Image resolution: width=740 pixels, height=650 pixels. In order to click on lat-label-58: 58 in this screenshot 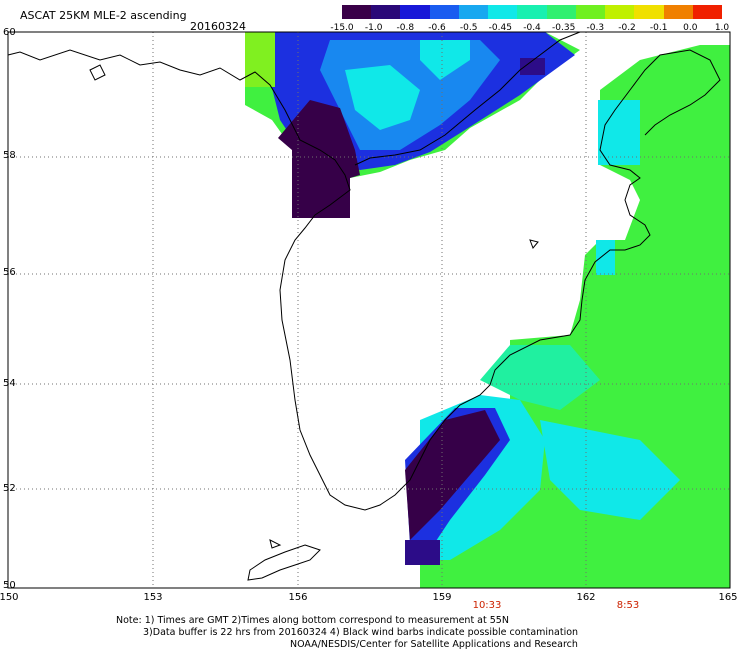, I will do `click(9, 155)`.